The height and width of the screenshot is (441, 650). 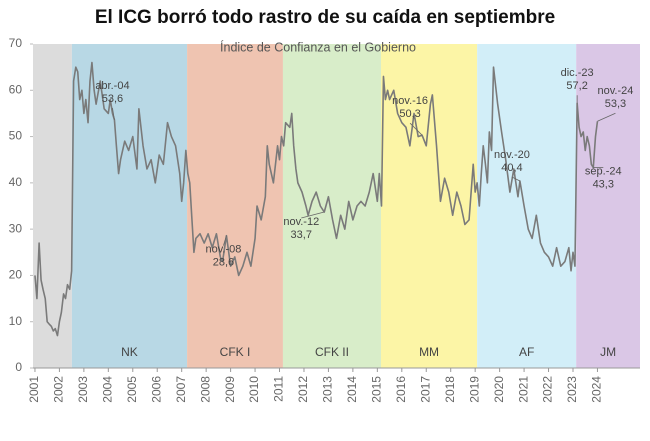 I want to click on annotation-date: abr.-04, so click(x=112, y=86).